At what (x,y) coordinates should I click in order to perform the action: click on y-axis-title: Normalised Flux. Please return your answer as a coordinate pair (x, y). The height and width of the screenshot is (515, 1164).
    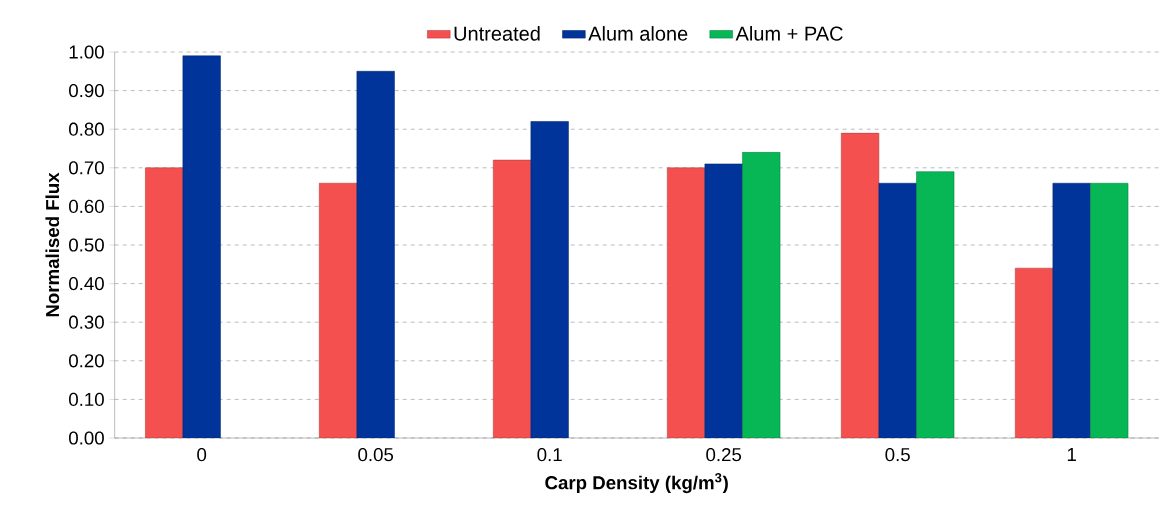
    Looking at the image, I should click on (52, 244).